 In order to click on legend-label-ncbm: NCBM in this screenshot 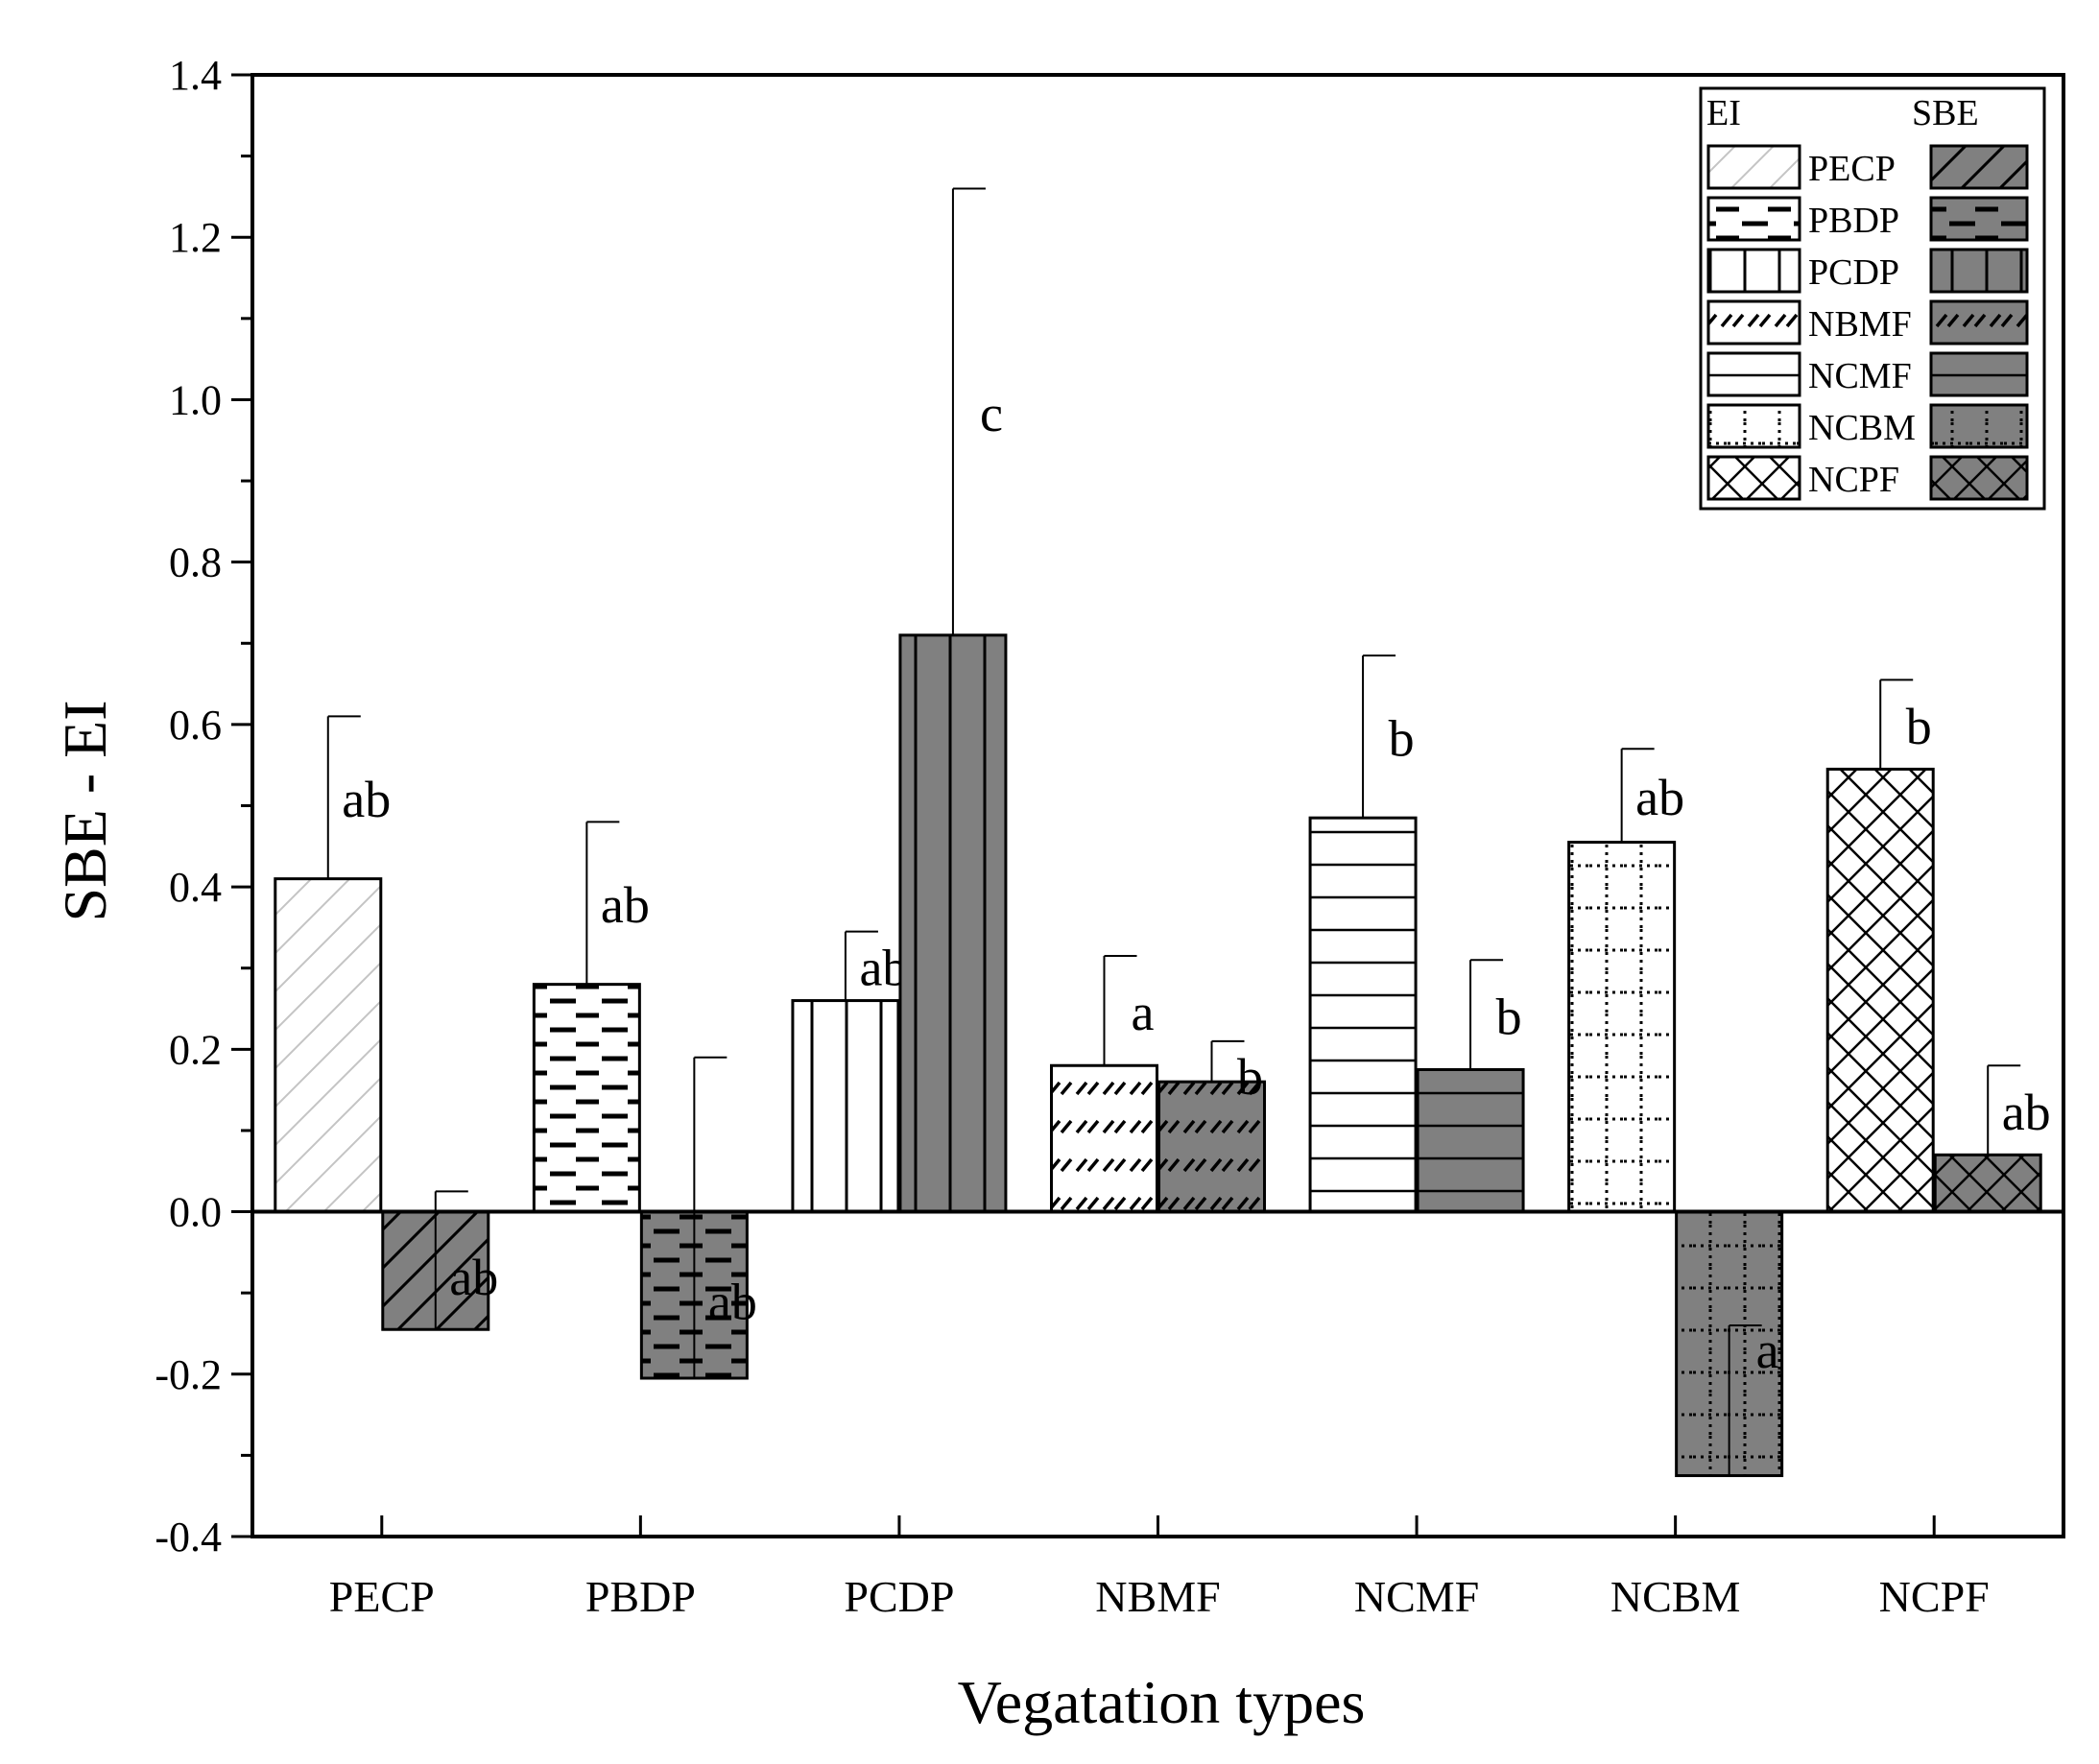, I will do `click(1862, 428)`.